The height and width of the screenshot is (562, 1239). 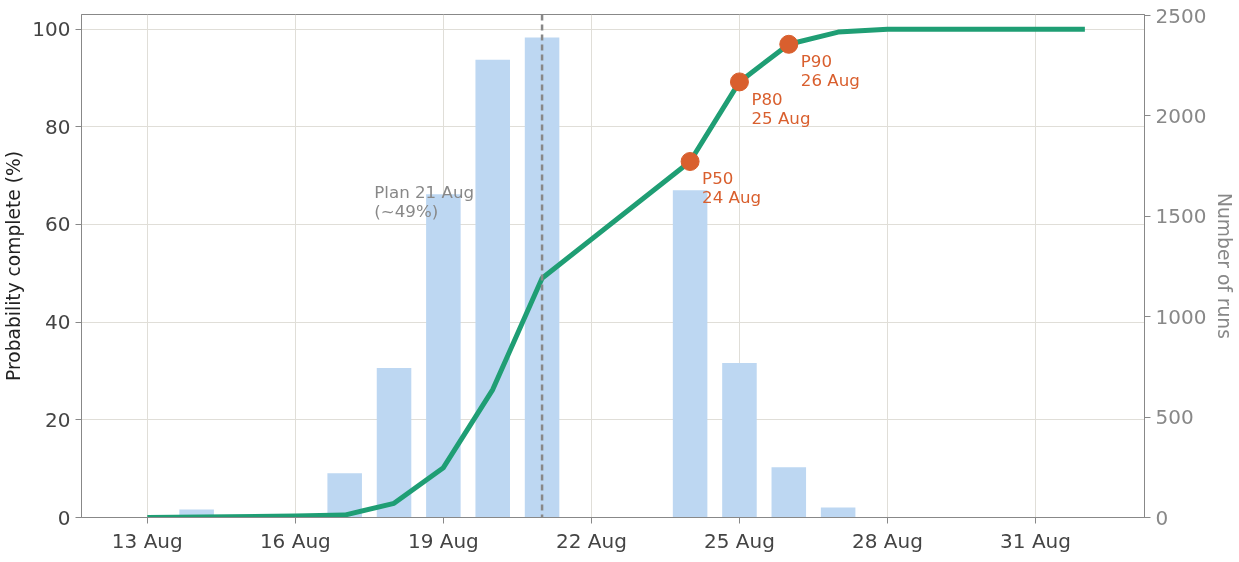 I want to click on y2-tick-label: 2000, so click(x=1181, y=115).